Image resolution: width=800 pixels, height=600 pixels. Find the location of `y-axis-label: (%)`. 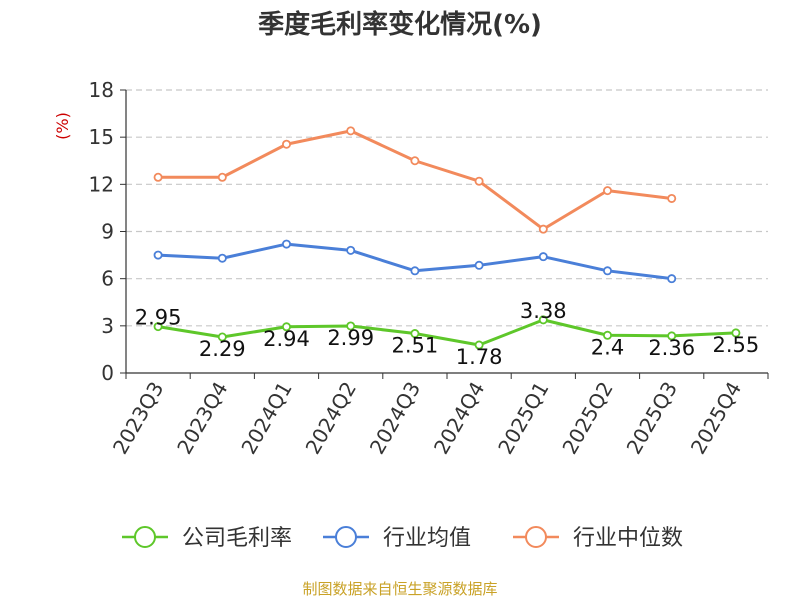

y-axis-label: (%) is located at coordinates (62, 126).